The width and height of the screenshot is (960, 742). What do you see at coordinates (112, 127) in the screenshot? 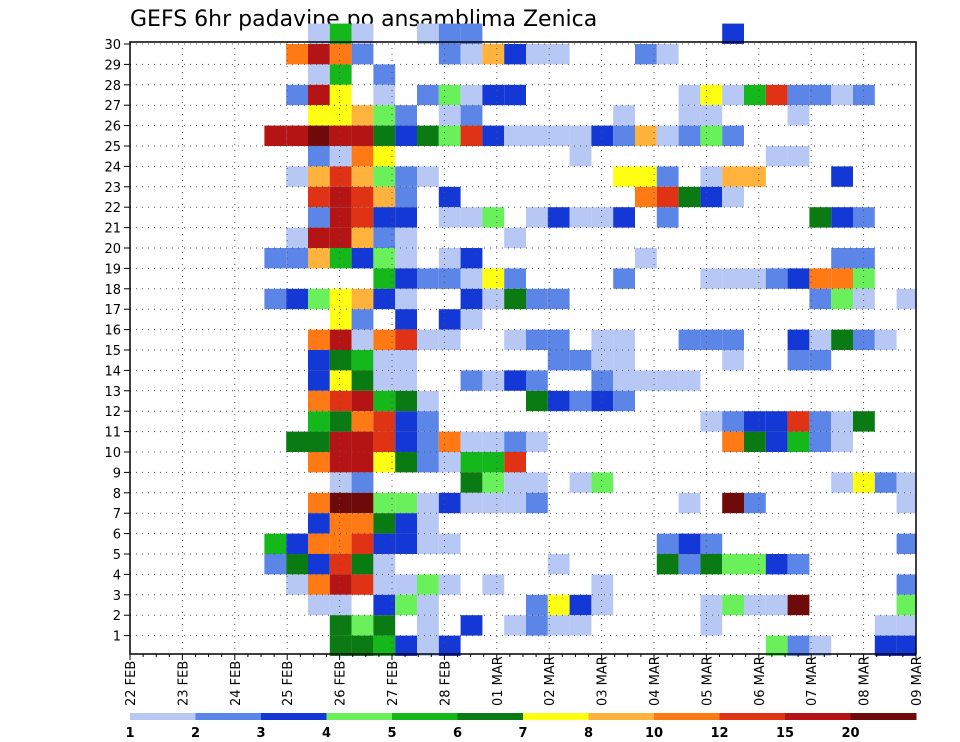
I see `y-tick-label: 26` at bounding box center [112, 127].